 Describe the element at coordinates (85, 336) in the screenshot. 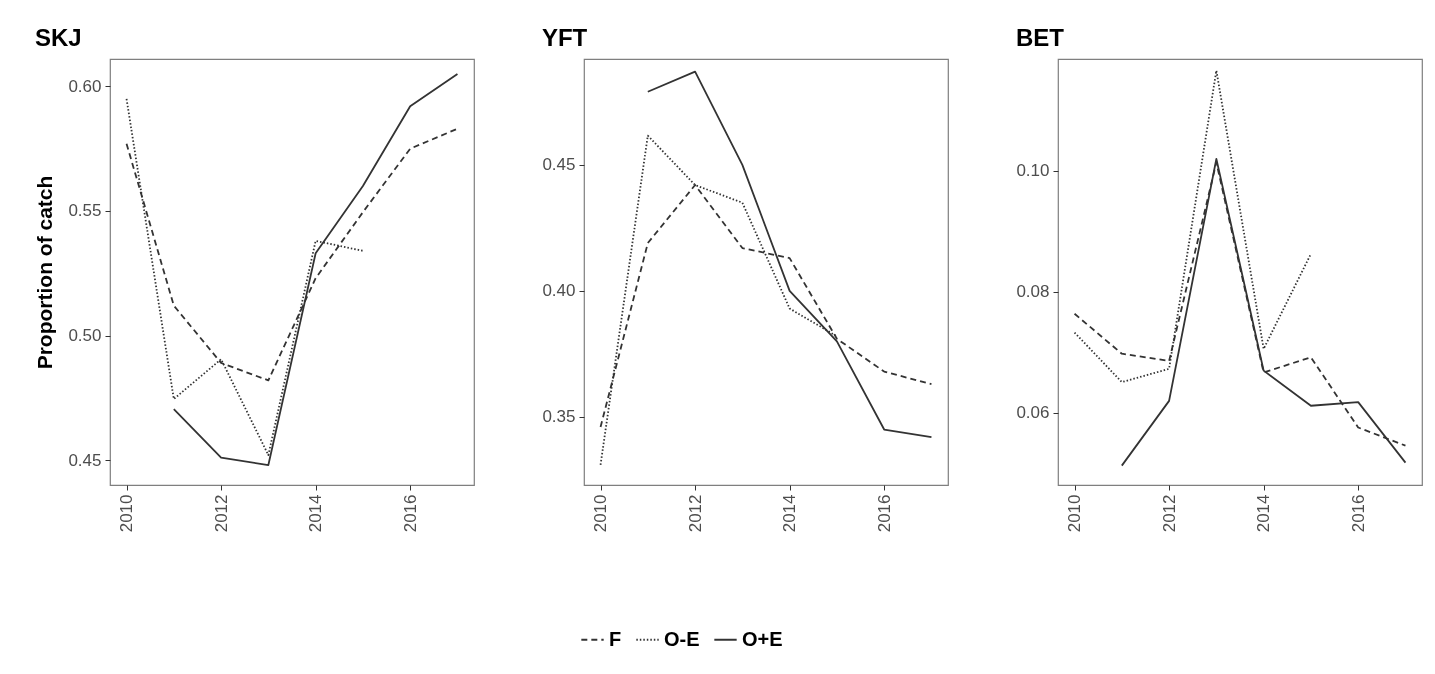

I see `y-tick-label: 0.50` at that location.